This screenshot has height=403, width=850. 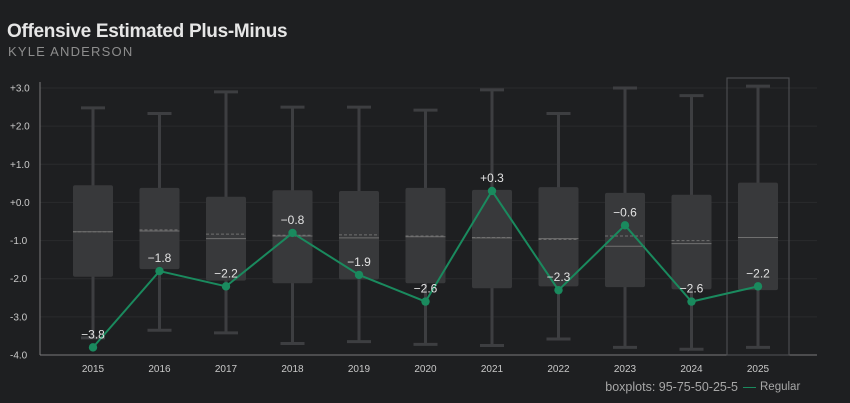 What do you see at coordinates (625, 212) in the screenshot?
I see `data-label: −0.6` at bounding box center [625, 212].